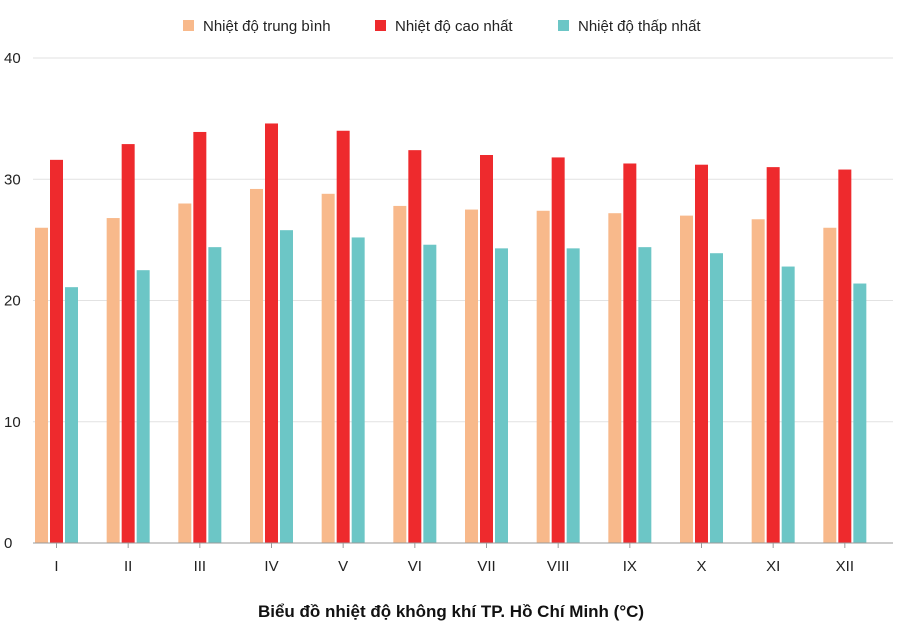 This screenshot has width=902, height=644. I want to click on bar-max-V, so click(343, 337).